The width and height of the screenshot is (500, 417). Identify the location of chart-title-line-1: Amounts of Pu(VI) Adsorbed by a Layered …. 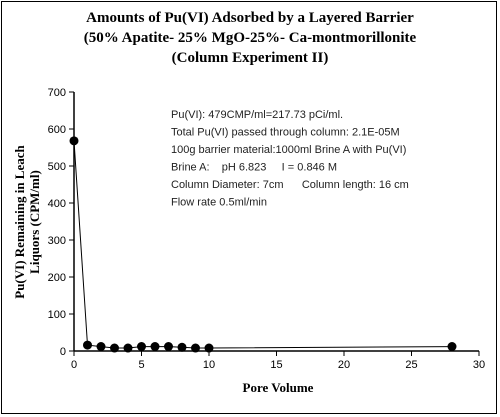
(250, 18).